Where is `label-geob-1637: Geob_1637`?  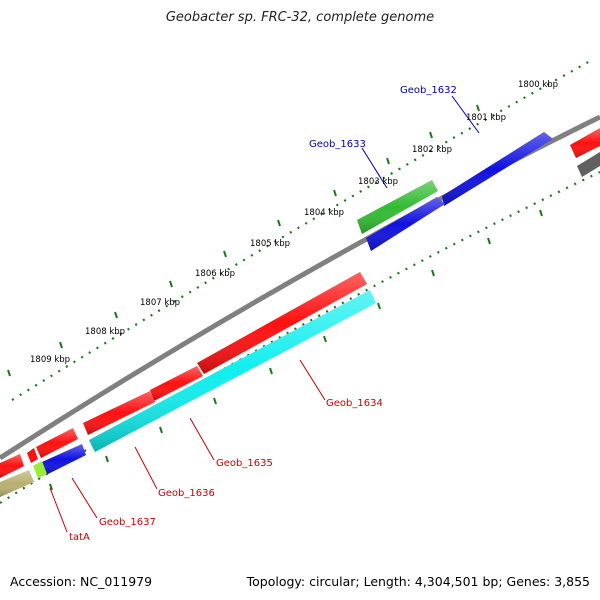 label-geob-1637: Geob_1637 is located at coordinates (127, 522).